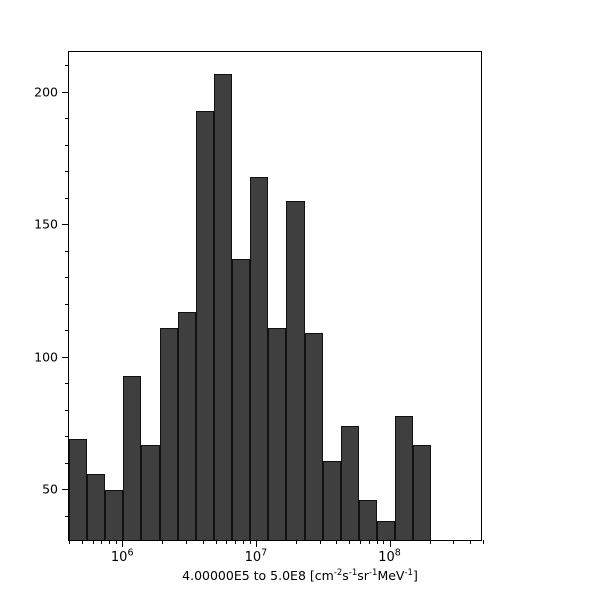 The height and width of the screenshot is (600, 600). I want to click on y-axis-tick-label: 200, so click(46, 92).